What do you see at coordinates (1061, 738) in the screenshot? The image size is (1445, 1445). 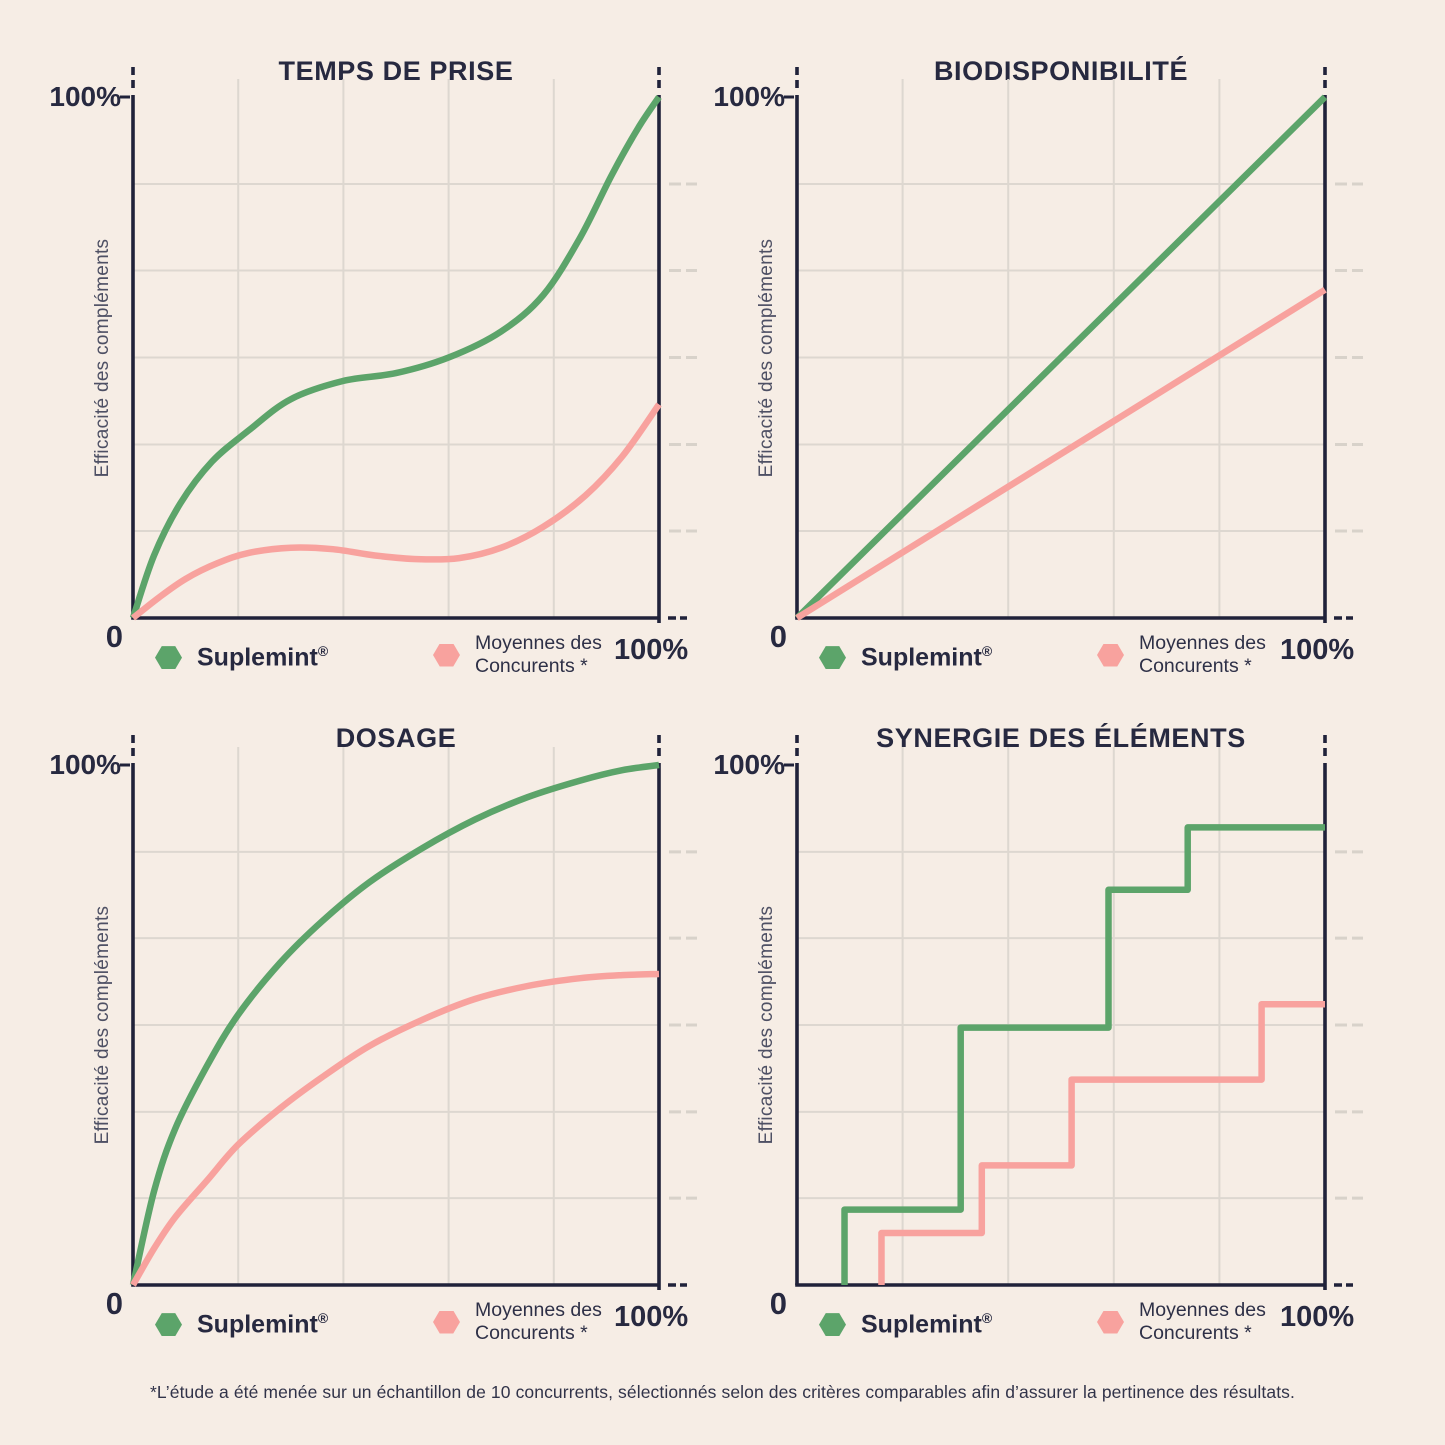 I see `chart-title: SYNERGIE DES ÉLÉMENTS` at bounding box center [1061, 738].